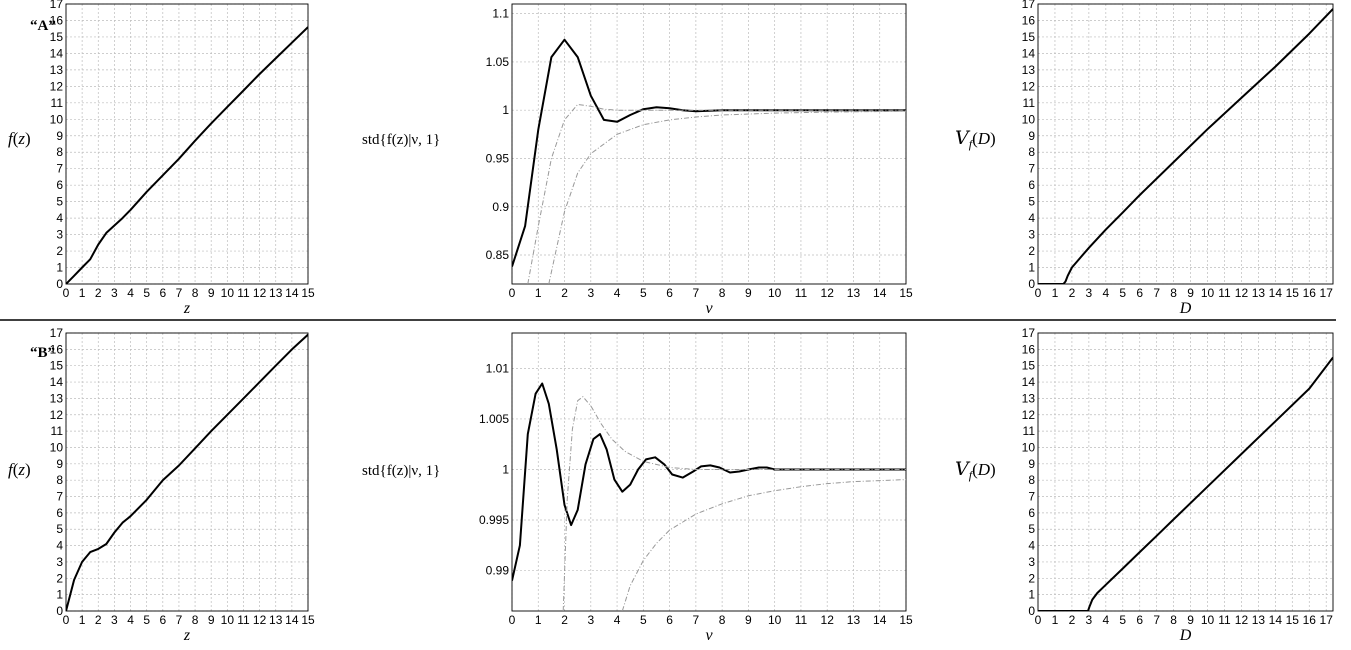 The image size is (1351, 650). What do you see at coordinates (505, 469) in the screenshot?
I see `y-tick-label: 1` at bounding box center [505, 469].